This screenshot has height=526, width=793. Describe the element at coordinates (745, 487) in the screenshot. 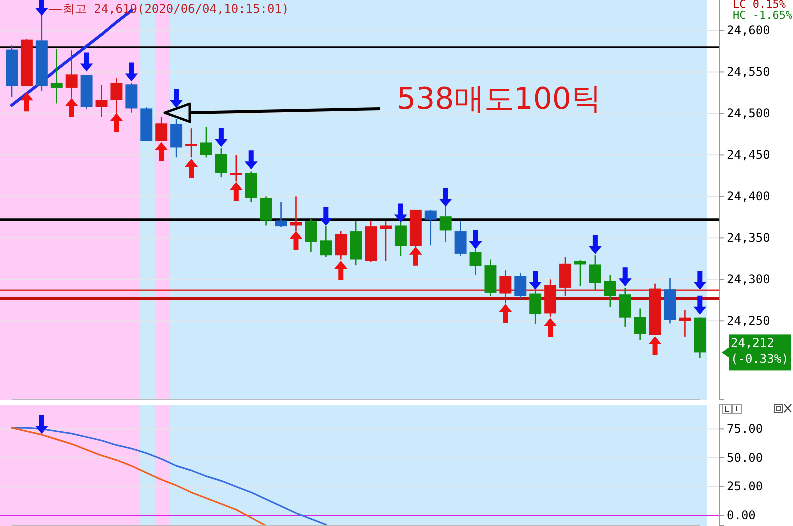

I see `y-tick-label: 25.00` at that location.